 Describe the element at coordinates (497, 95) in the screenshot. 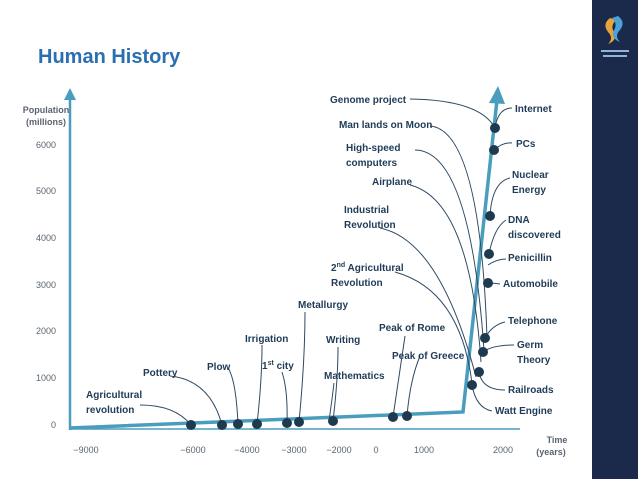

I see `curve-arrow` at that location.